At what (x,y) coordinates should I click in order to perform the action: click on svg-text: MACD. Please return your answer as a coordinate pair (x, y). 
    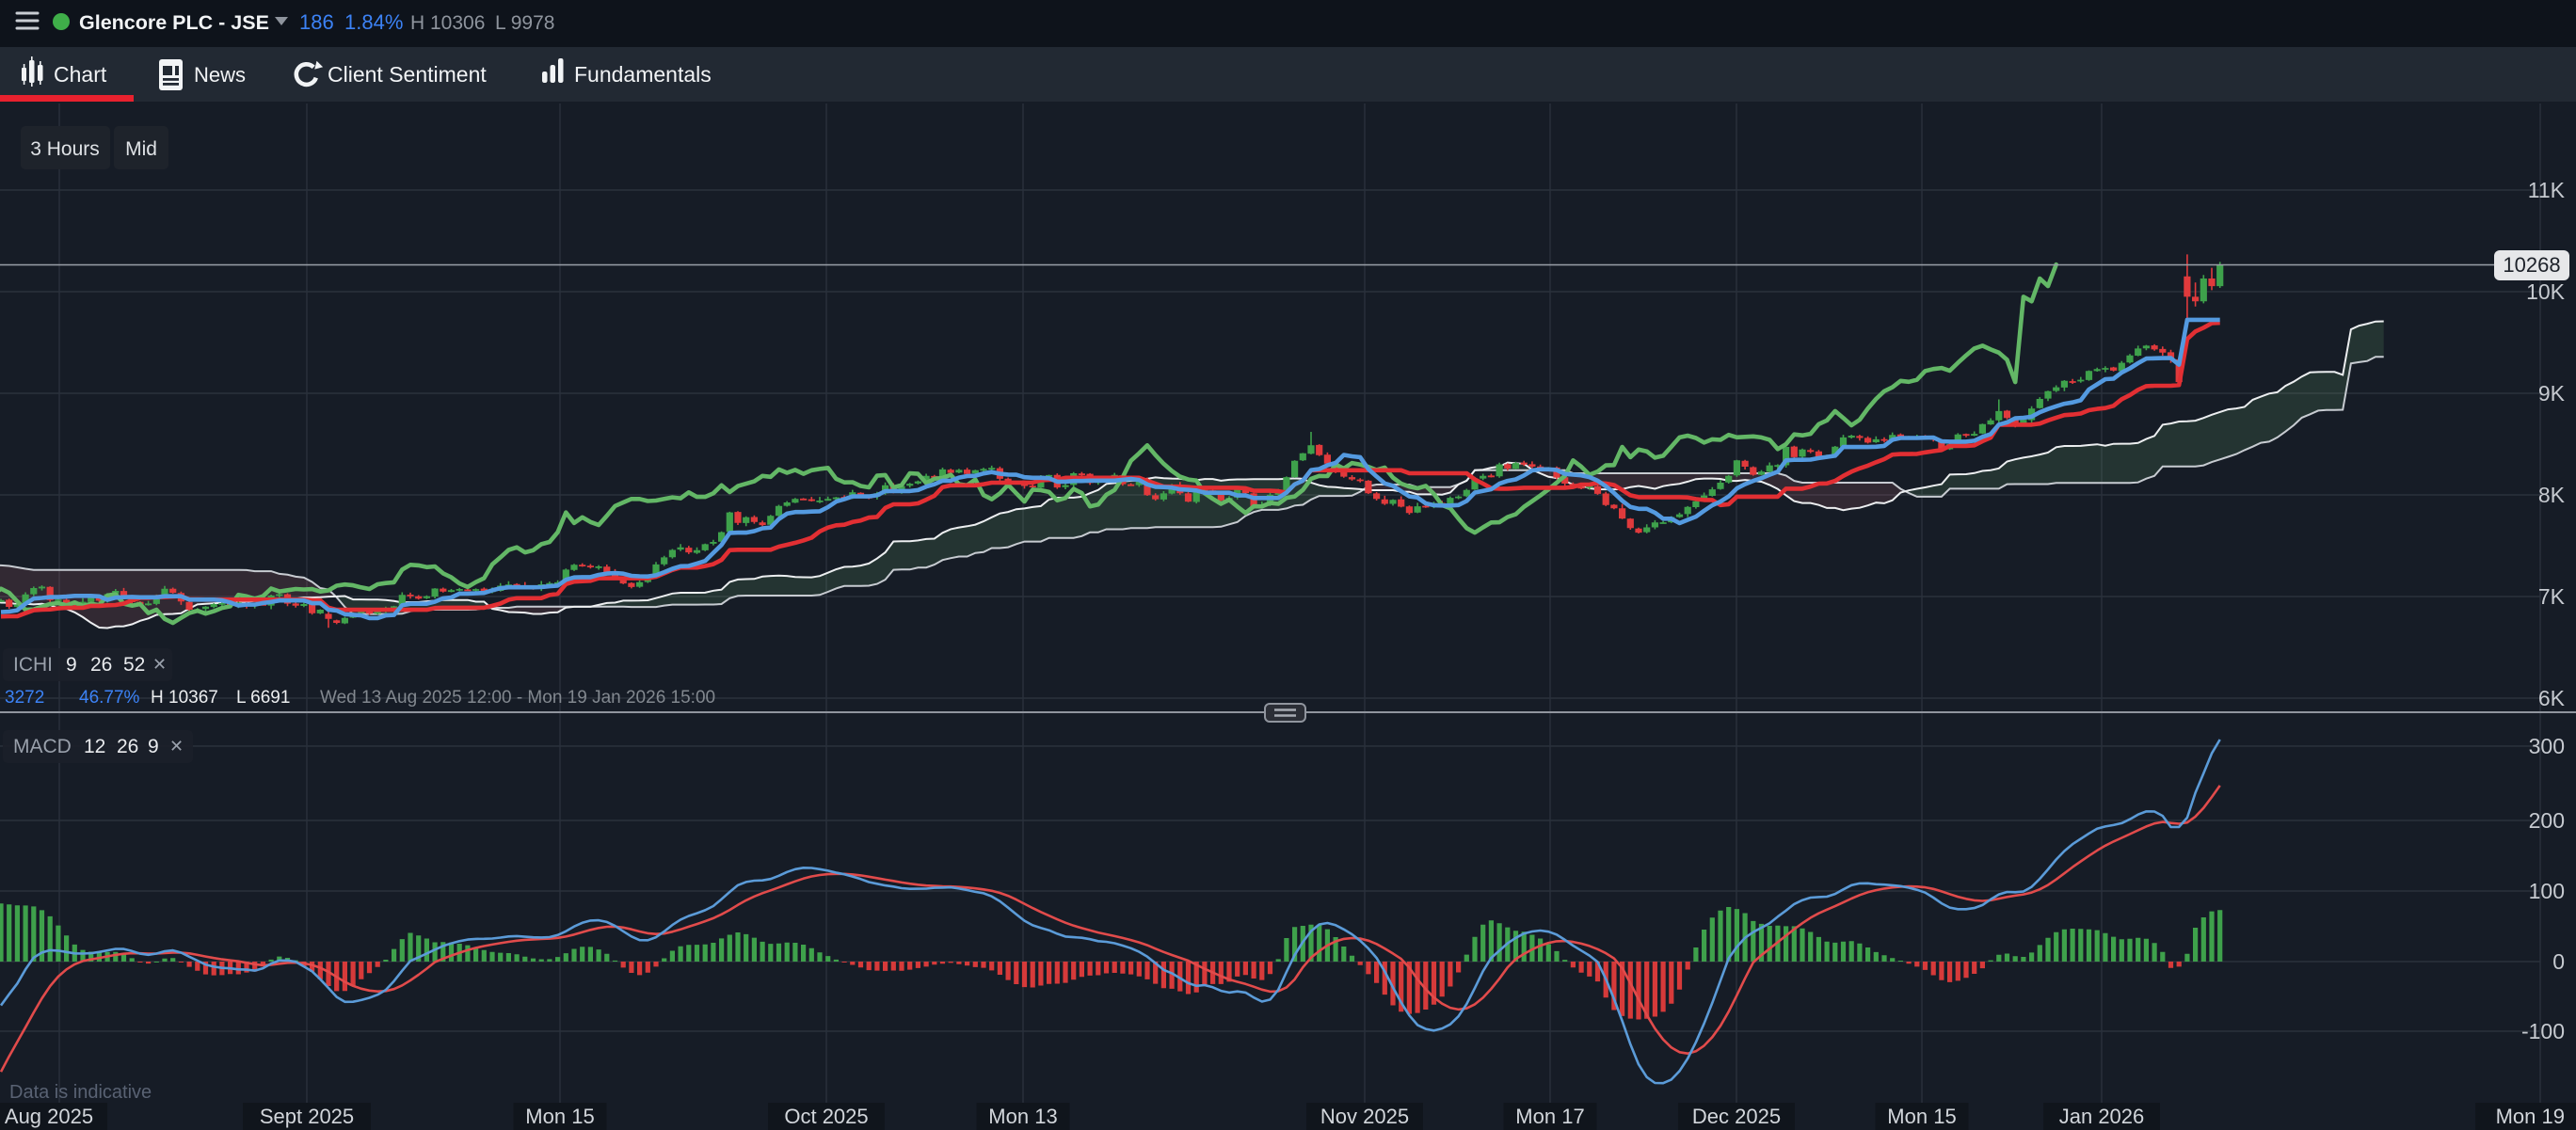
    Looking at the image, I should click on (42, 746).